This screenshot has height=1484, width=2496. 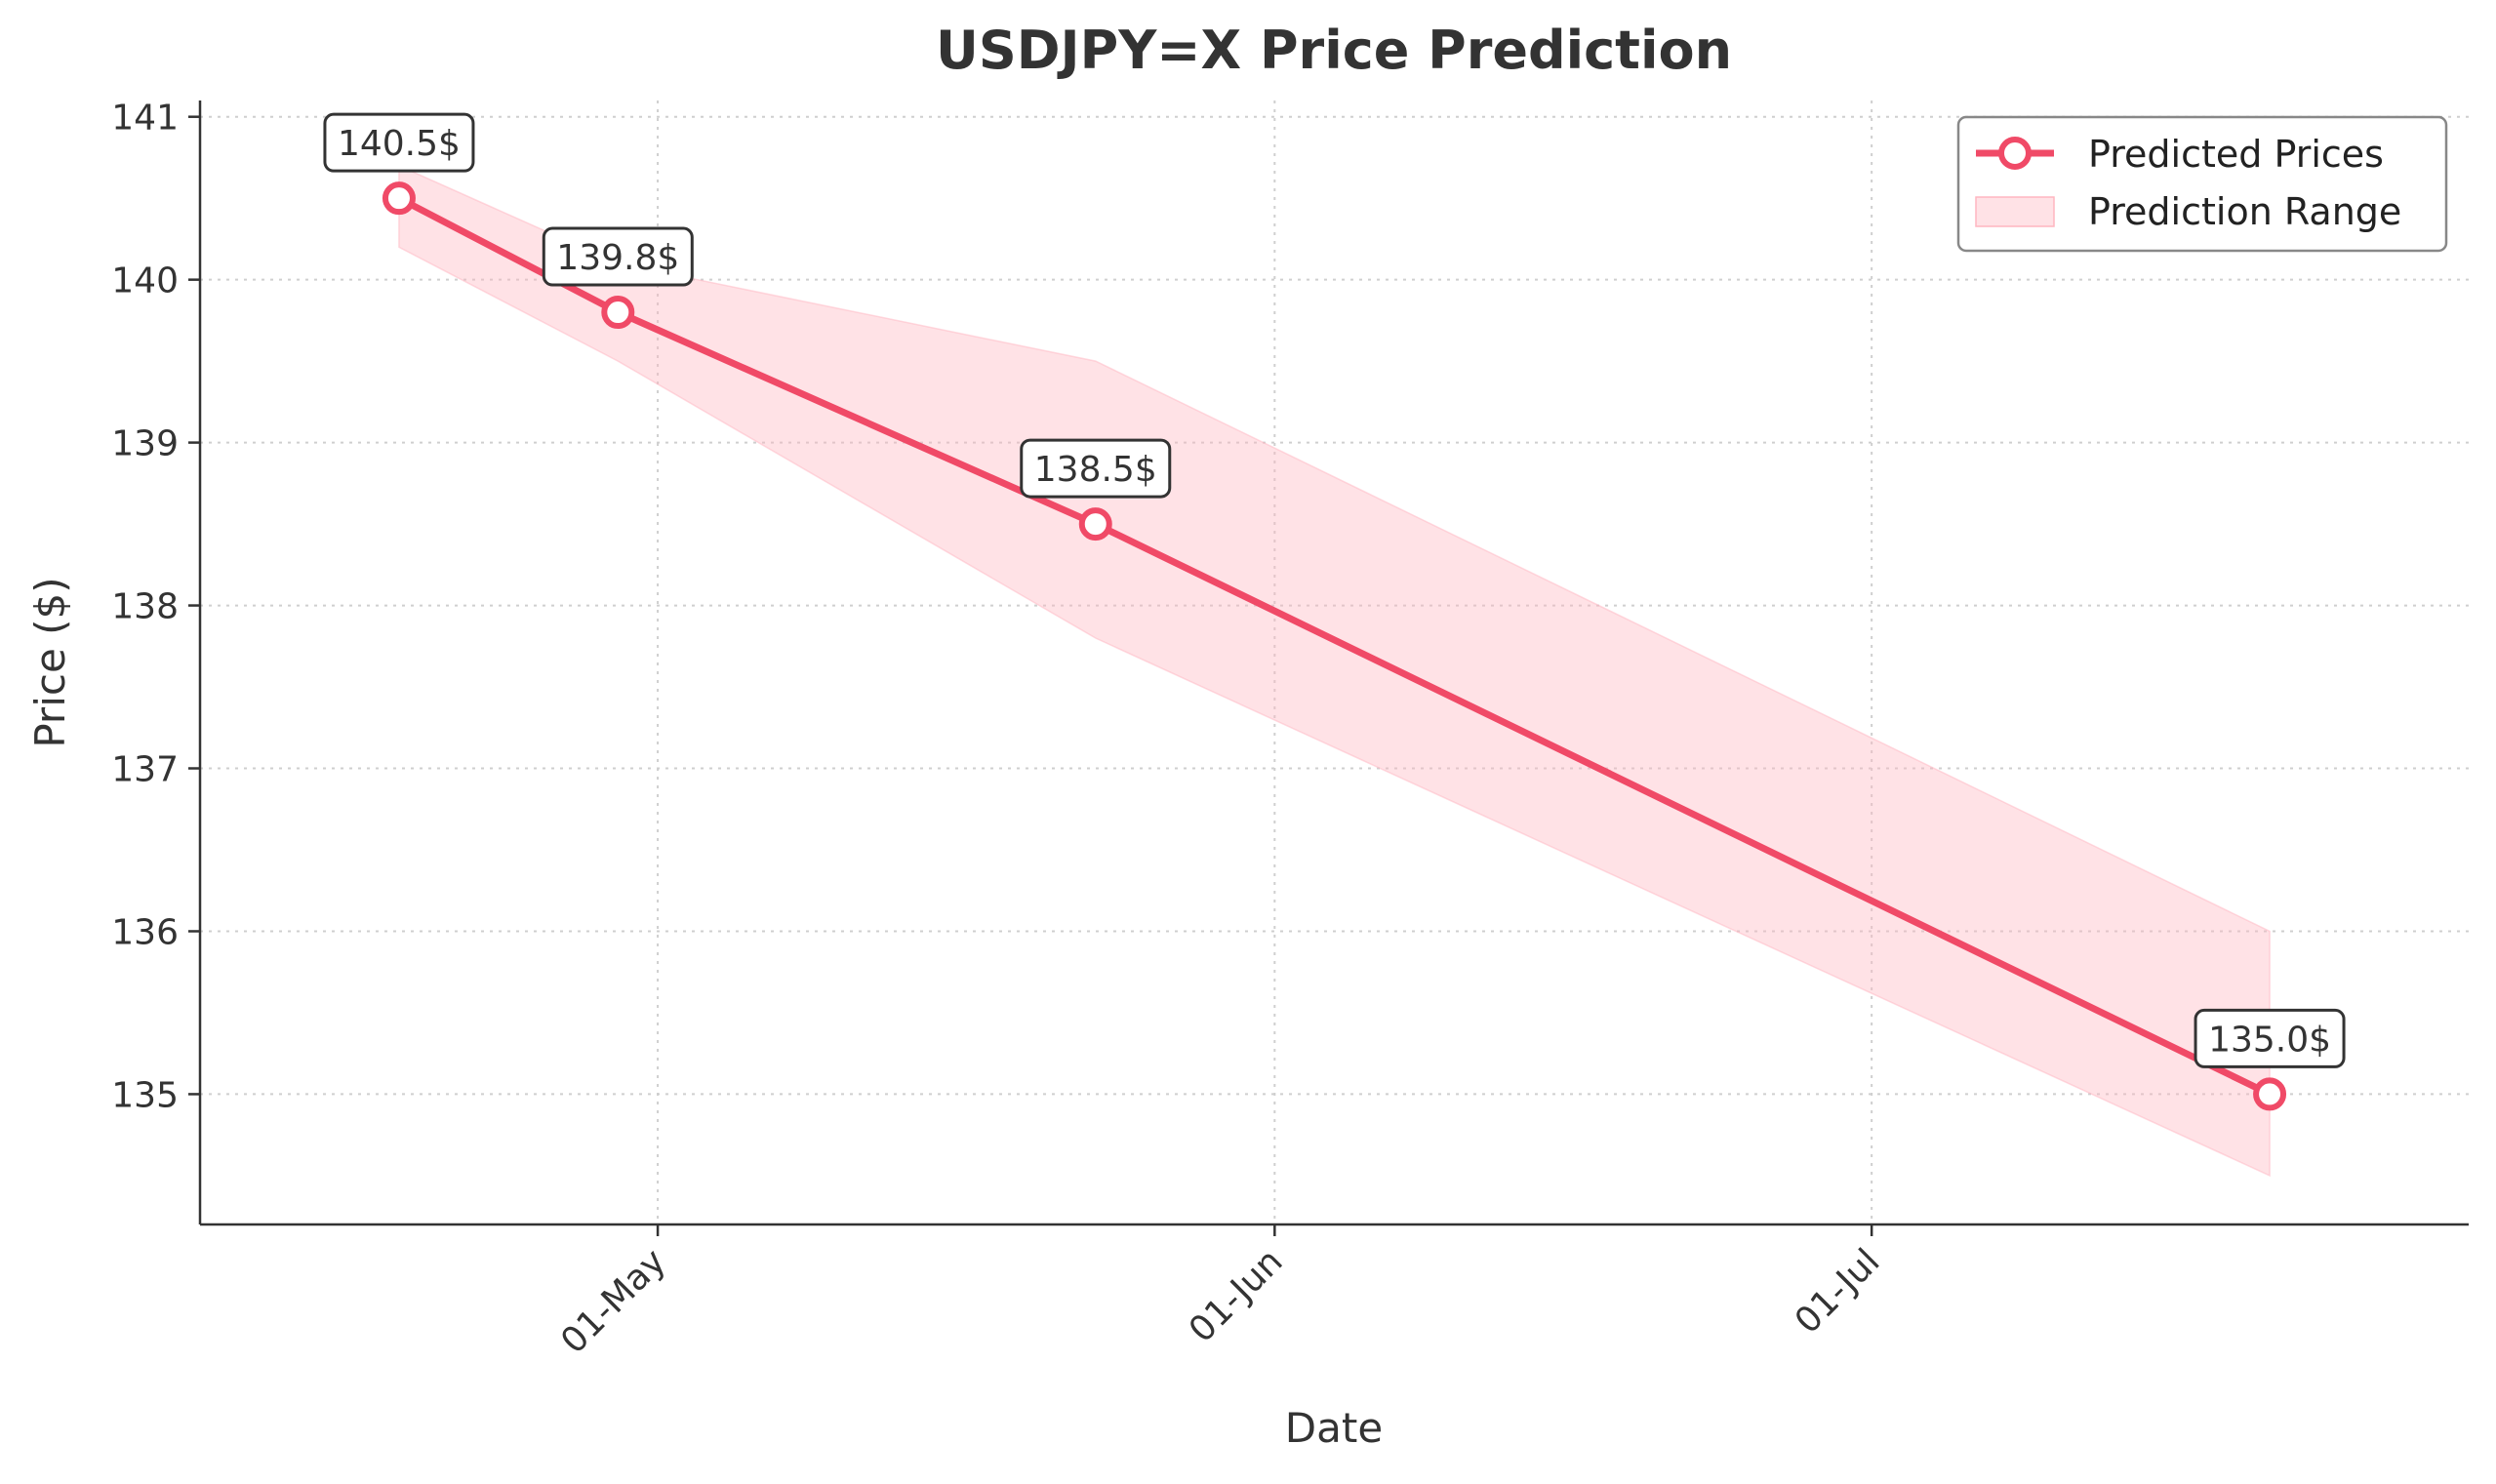 I want to click on y-tick-label: 139, so click(x=145, y=444).